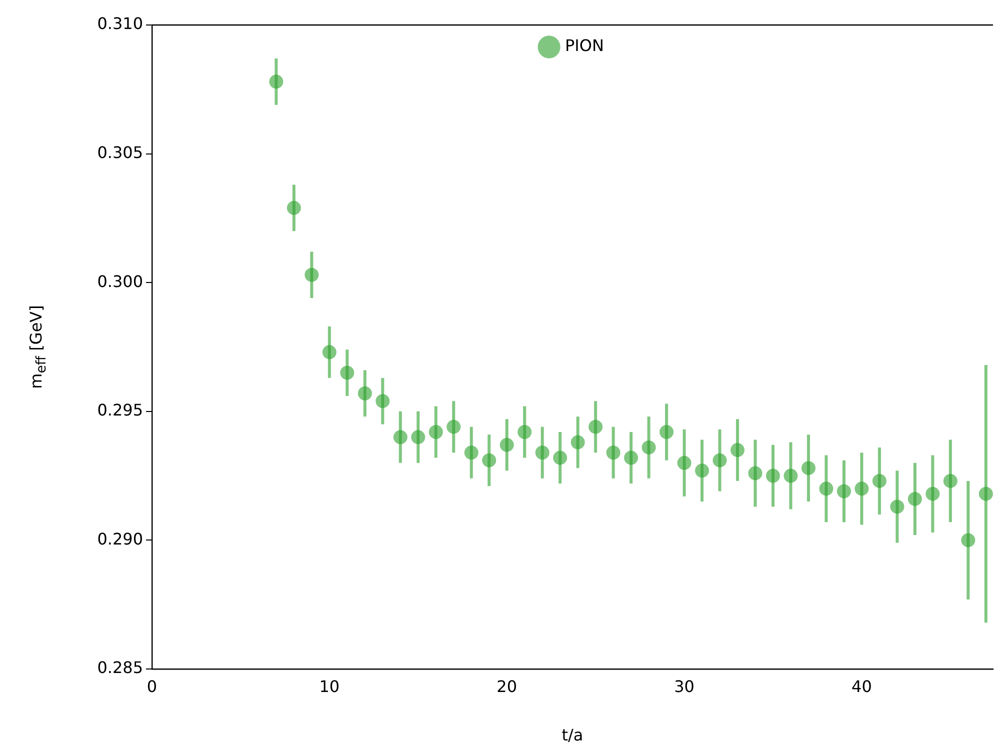 This screenshot has width=1000, height=750. Describe the element at coordinates (120, 152) in the screenshot. I see `y-tick-label: 0.305` at that location.